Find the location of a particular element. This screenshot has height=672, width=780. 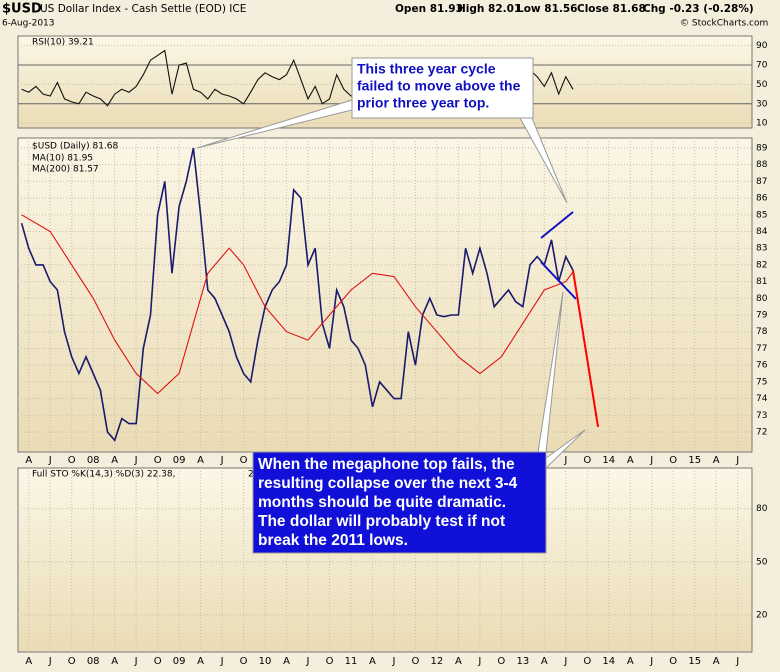

y-tick-label: 10 is located at coordinates (762, 124).